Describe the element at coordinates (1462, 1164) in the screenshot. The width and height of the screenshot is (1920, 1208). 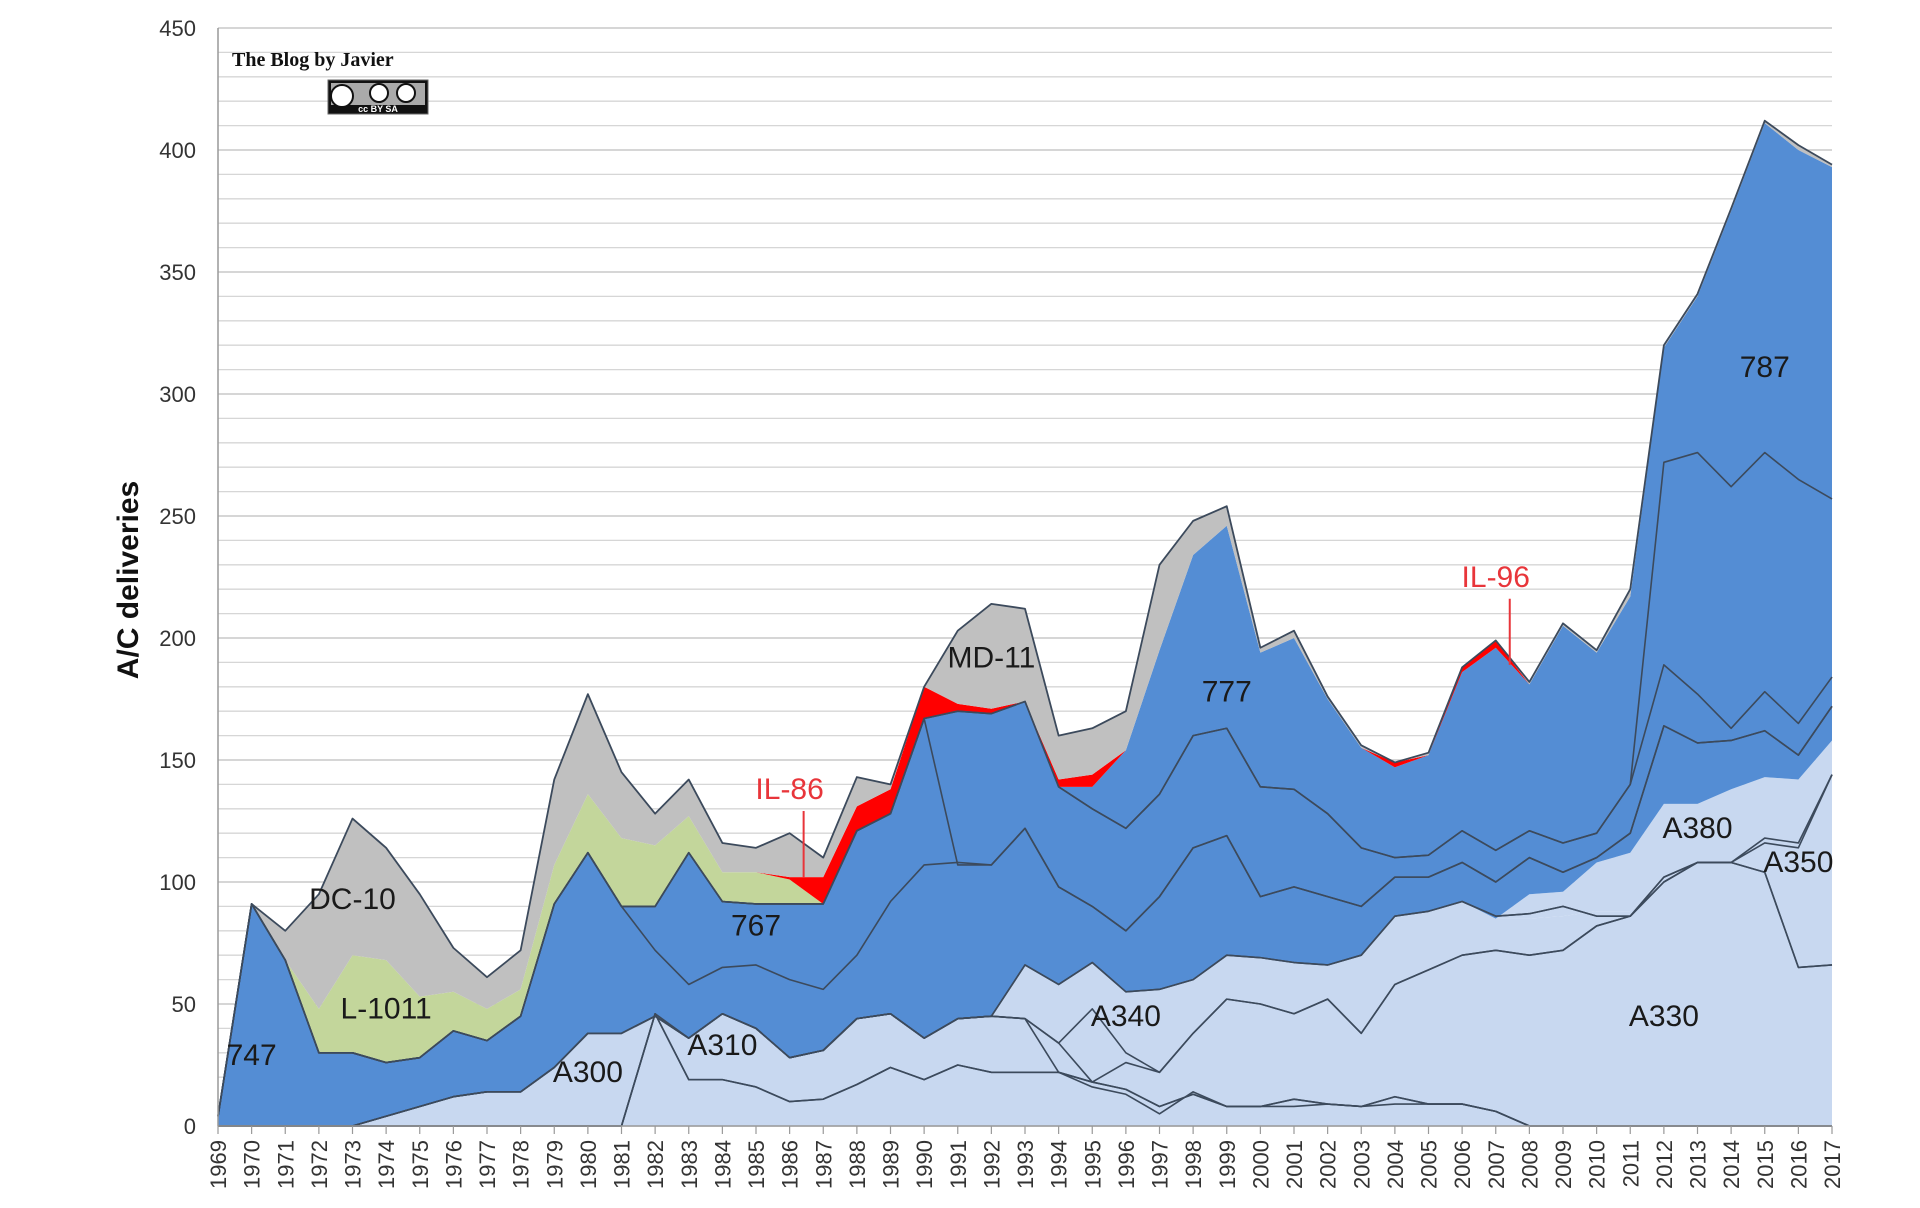
I see `x-tick-label: 2006` at that location.